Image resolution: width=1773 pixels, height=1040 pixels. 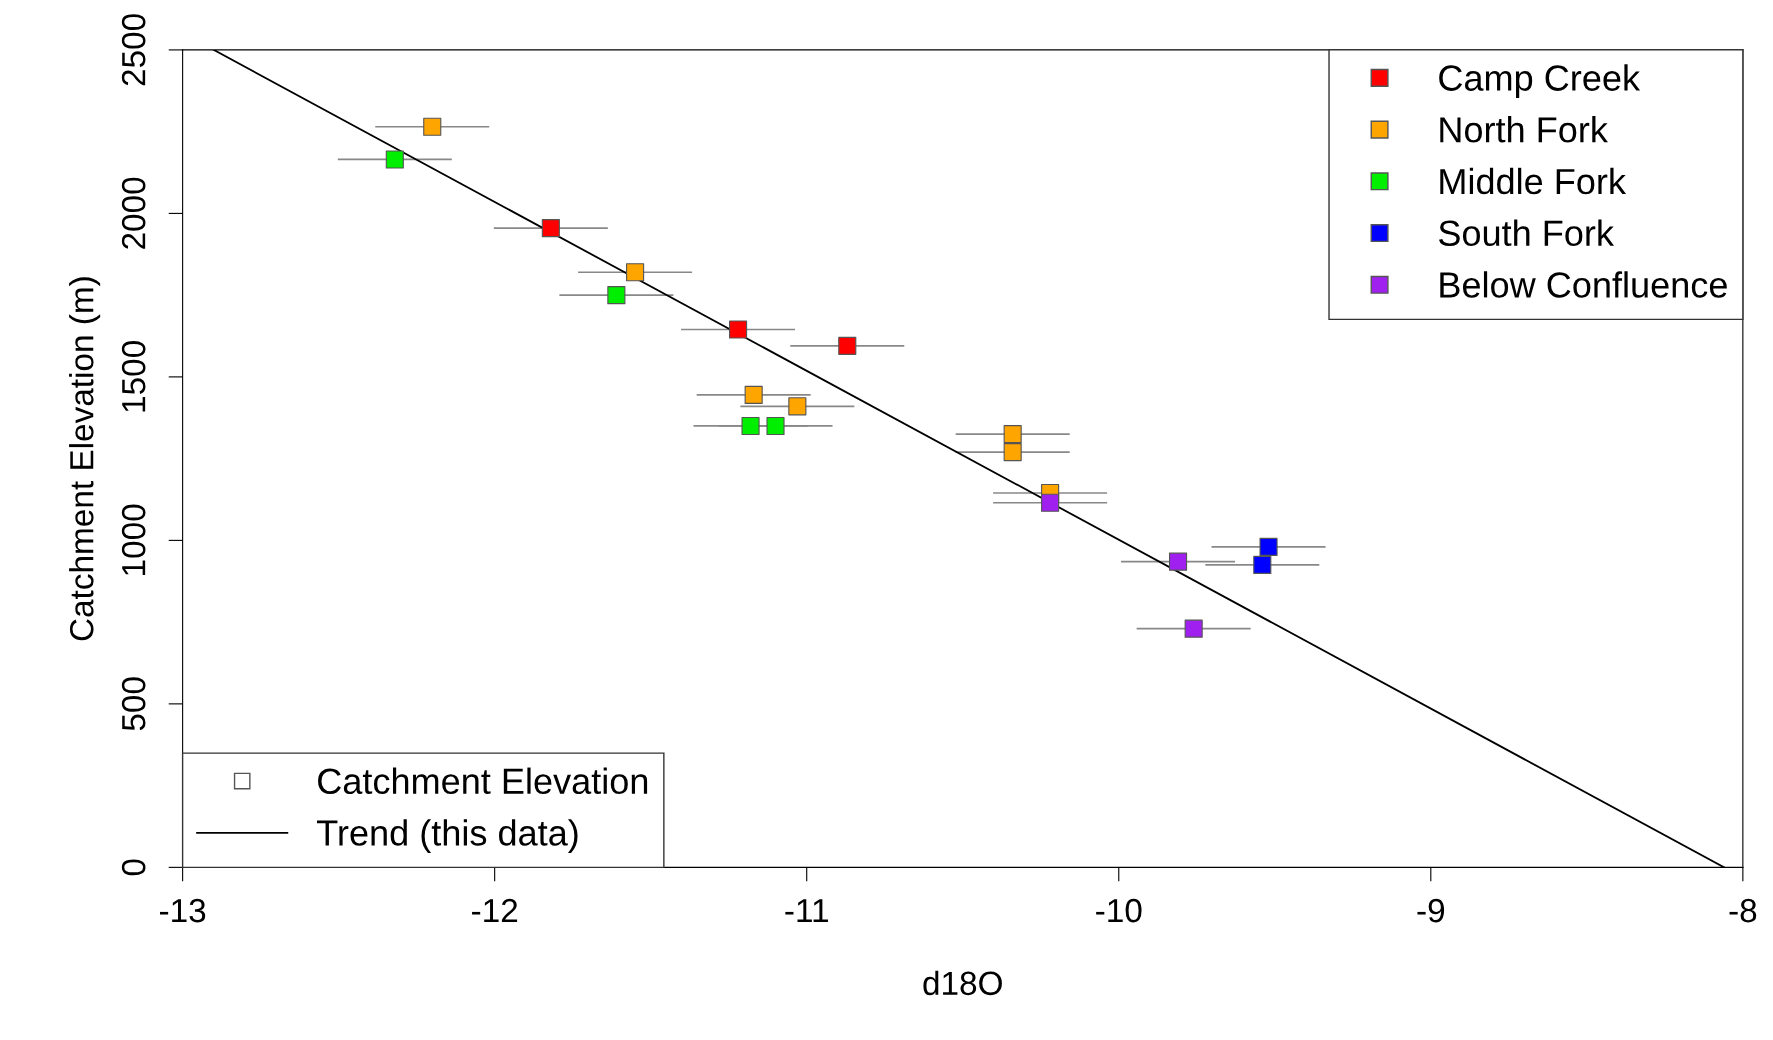 I want to click on y-tick-label: 0, so click(x=133, y=867).